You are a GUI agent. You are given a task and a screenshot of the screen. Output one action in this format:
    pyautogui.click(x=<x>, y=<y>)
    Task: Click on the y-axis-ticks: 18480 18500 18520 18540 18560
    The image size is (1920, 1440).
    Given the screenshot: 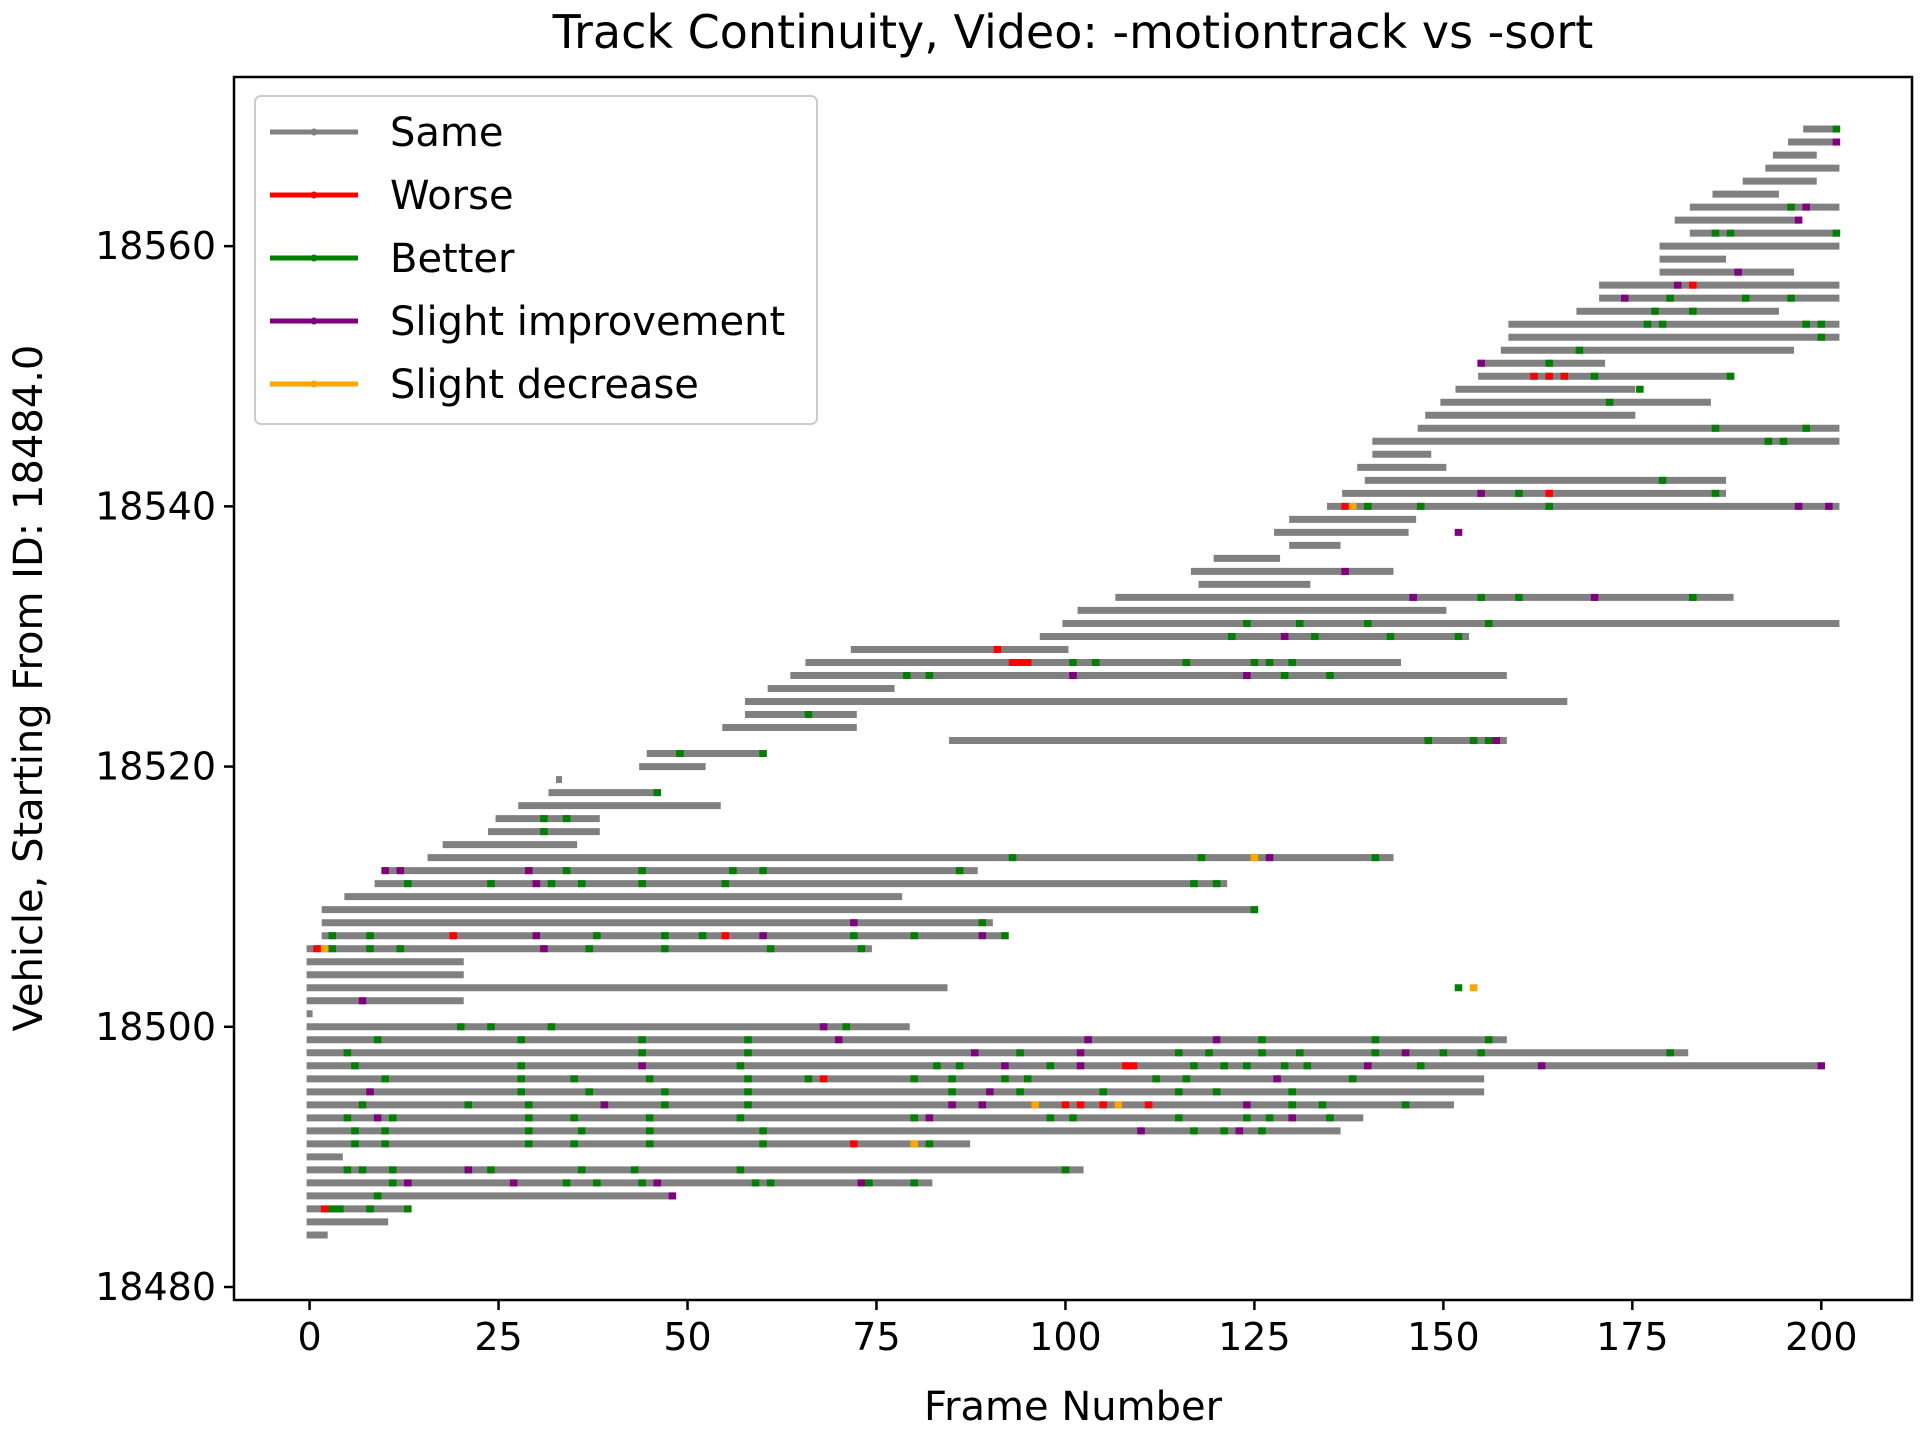 What is the action you would take?
    pyautogui.click(x=164, y=766)
    